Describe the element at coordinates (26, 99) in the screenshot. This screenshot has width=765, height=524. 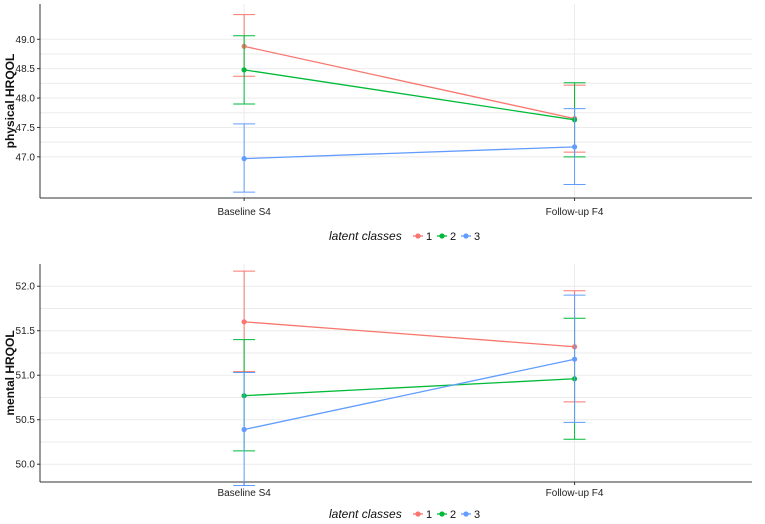
I see `y-tick-label: 48.0` at that location.